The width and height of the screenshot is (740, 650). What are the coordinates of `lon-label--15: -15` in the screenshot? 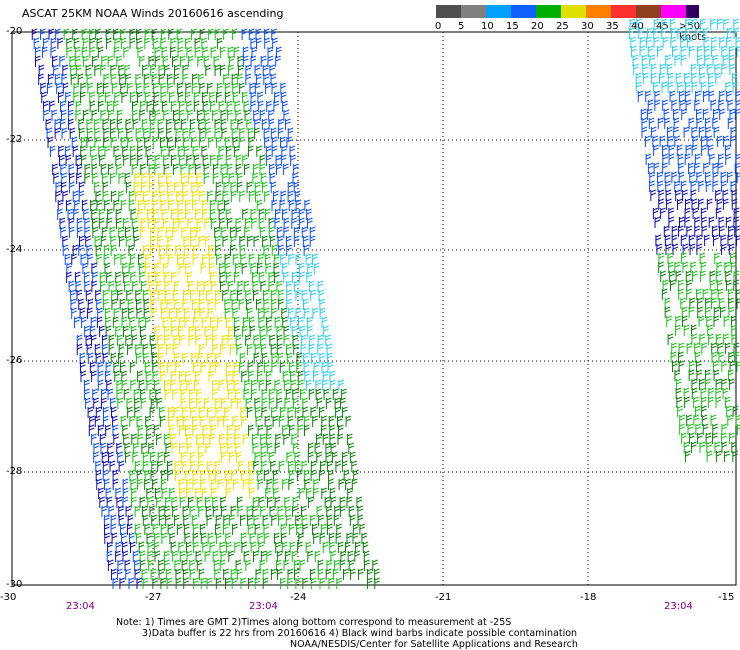 It's located at (726, 597).